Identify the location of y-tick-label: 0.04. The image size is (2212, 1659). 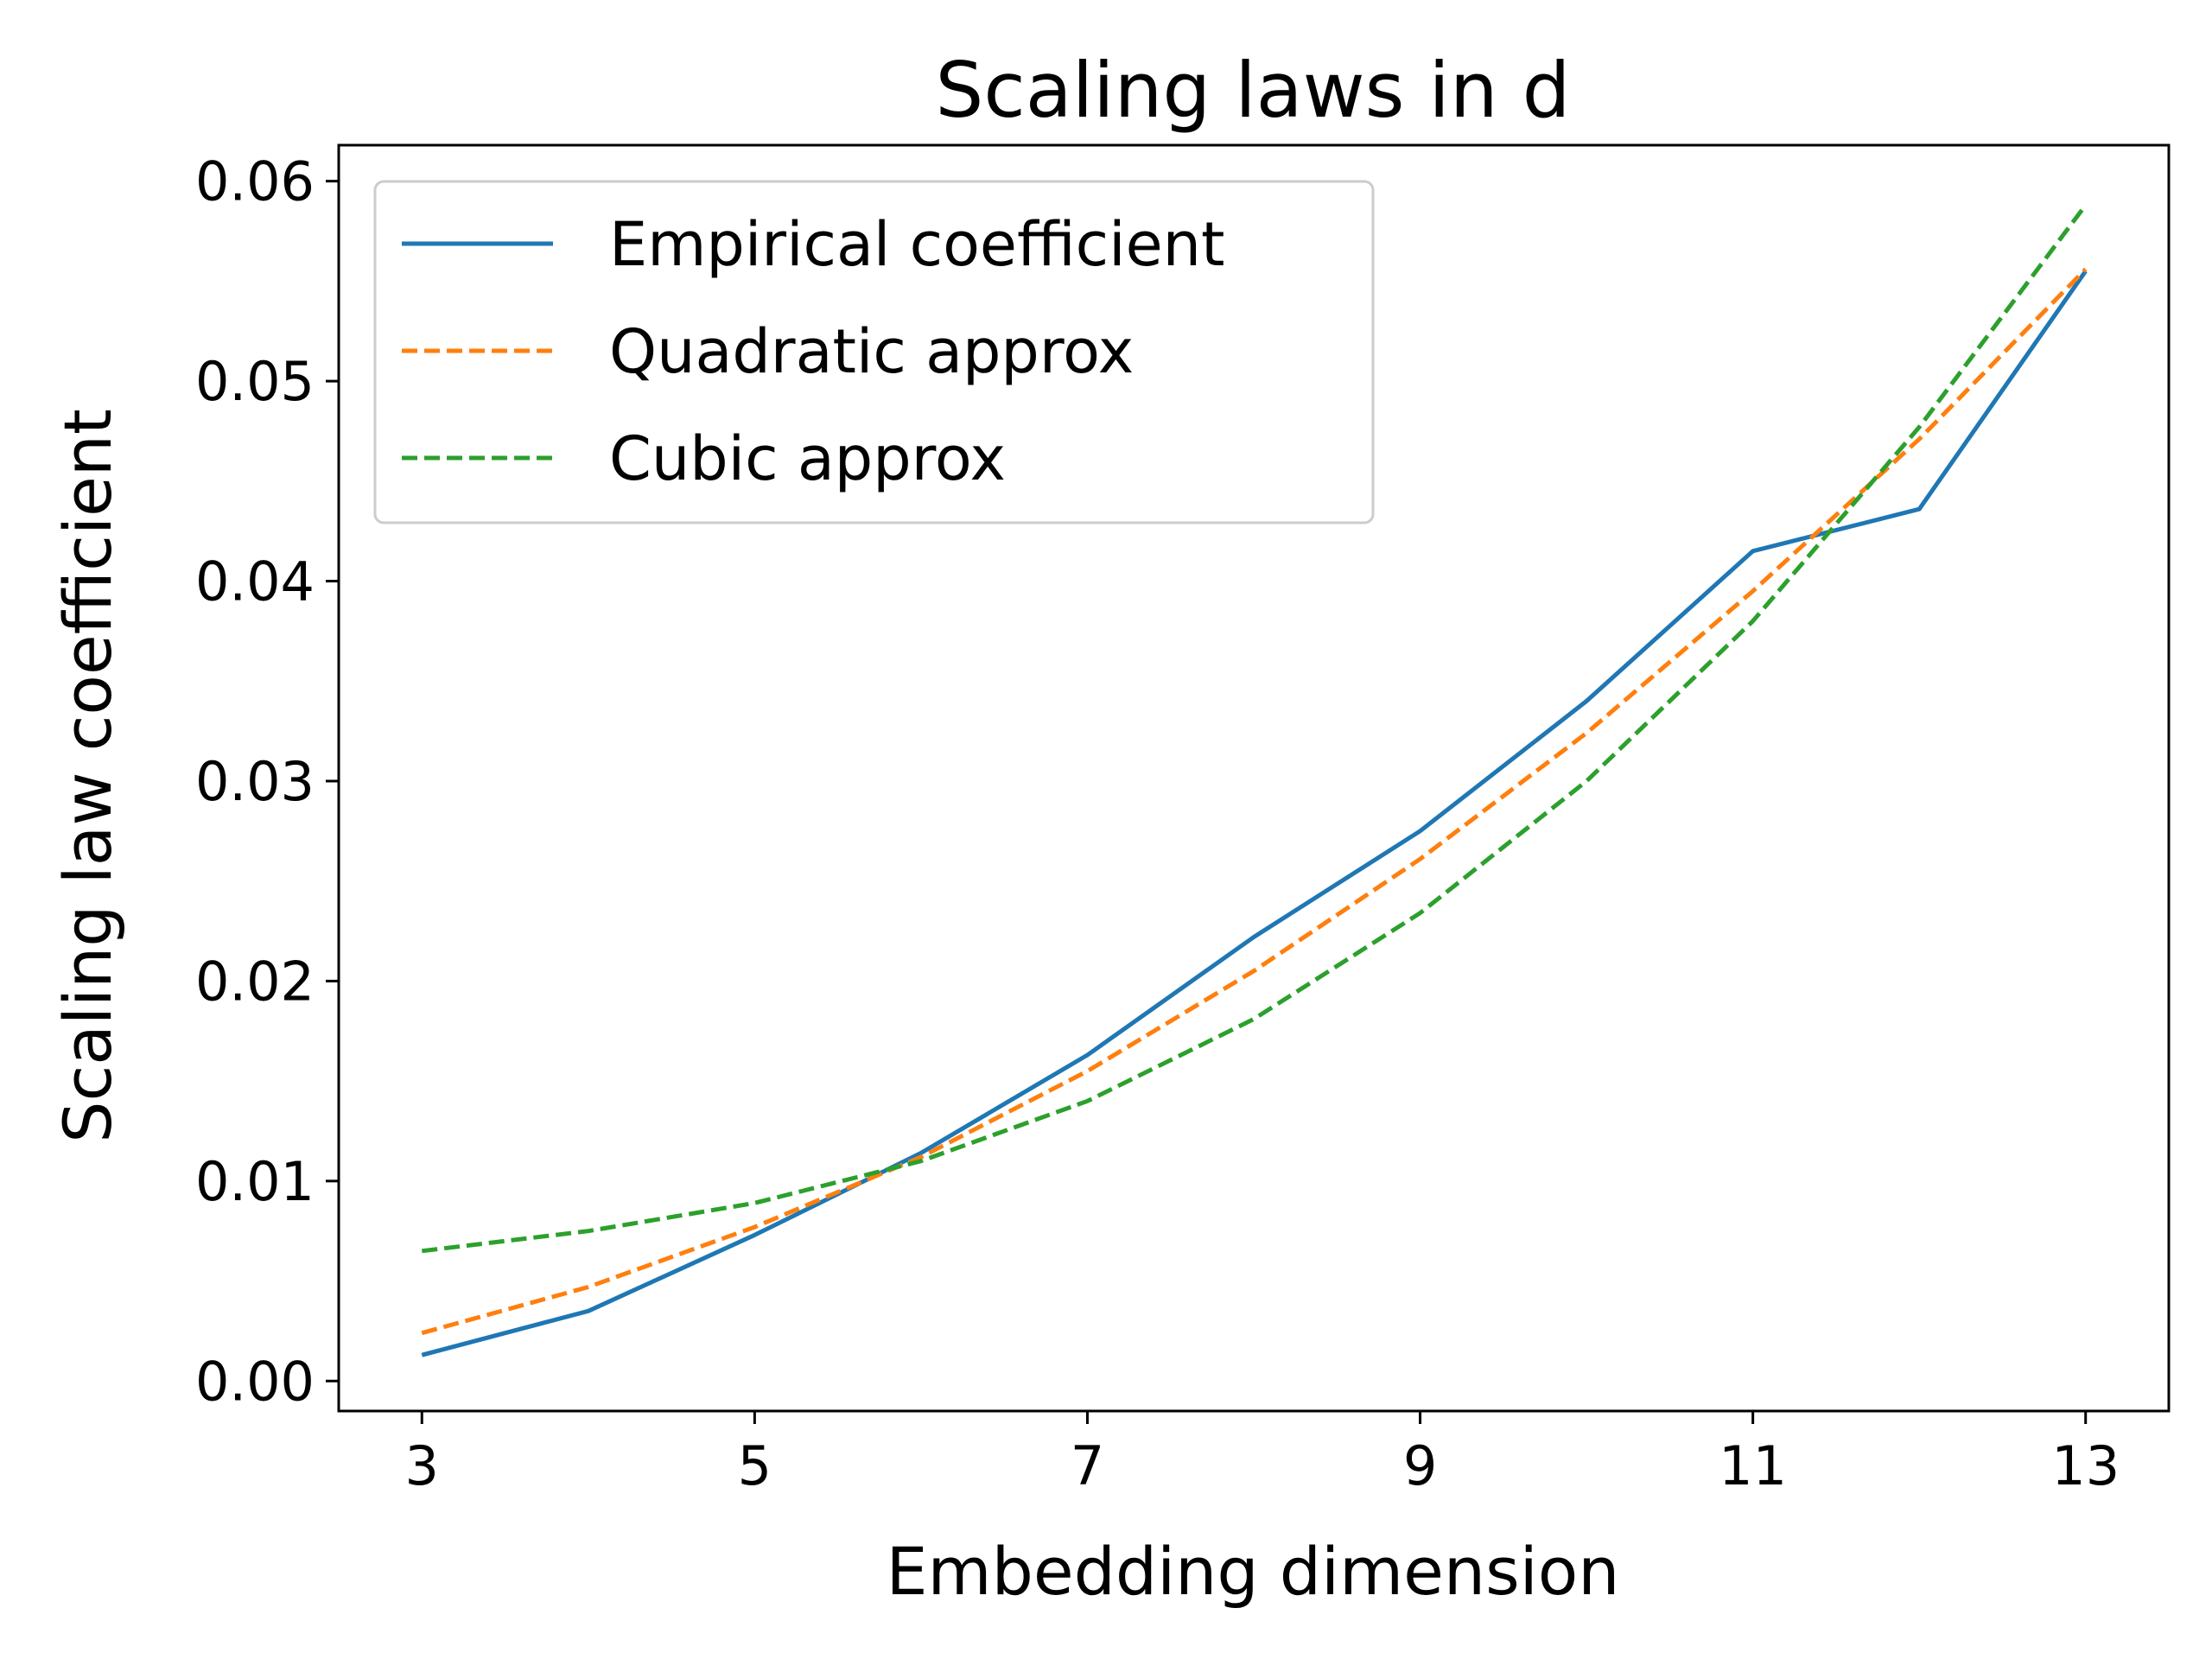
(255, 581).